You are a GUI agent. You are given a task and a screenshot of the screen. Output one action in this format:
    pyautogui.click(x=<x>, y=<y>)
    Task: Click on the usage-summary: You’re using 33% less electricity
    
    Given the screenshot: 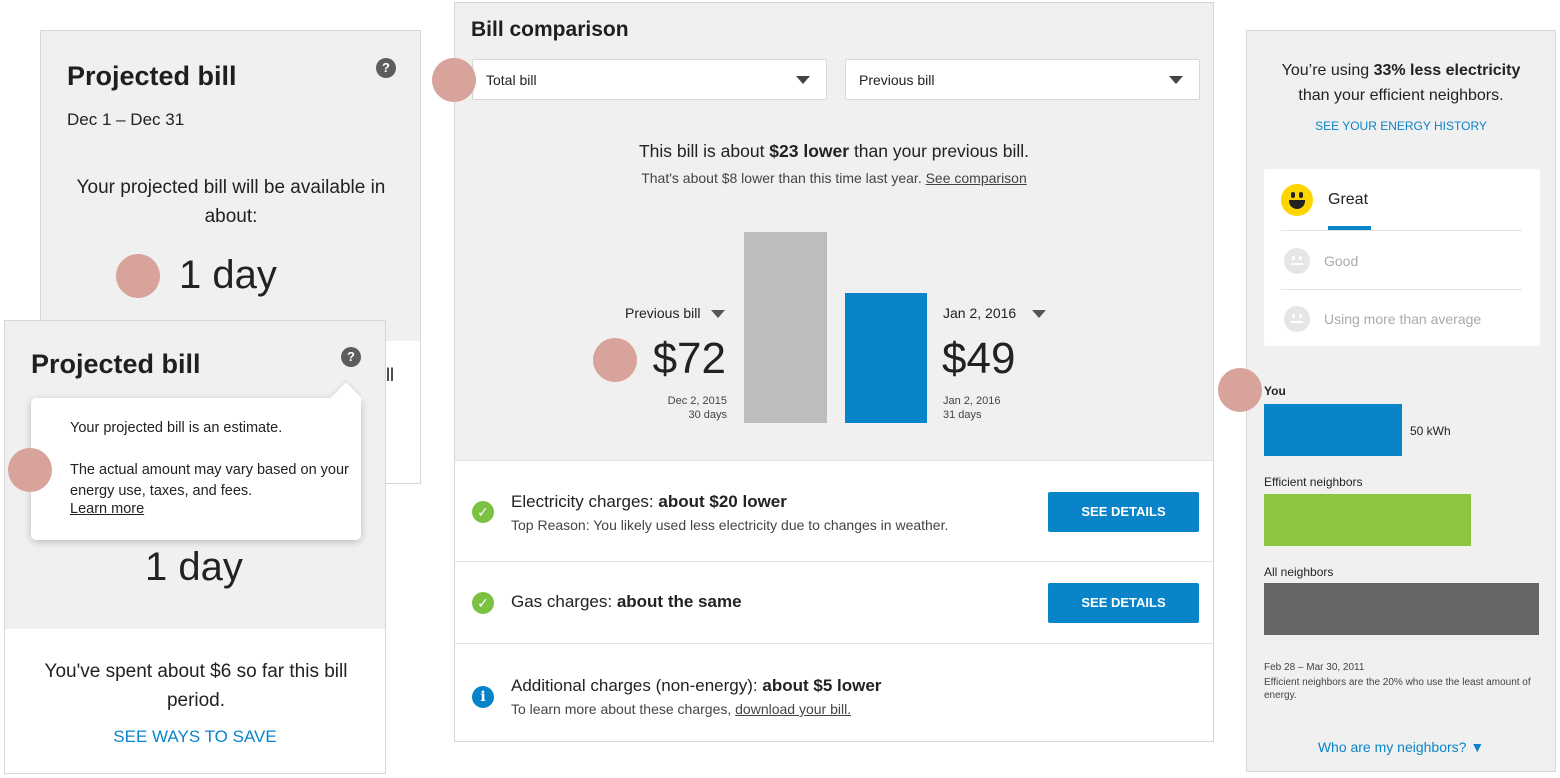 What is the action you would take?
    pyautogui.click(x=1401, y=71)
    